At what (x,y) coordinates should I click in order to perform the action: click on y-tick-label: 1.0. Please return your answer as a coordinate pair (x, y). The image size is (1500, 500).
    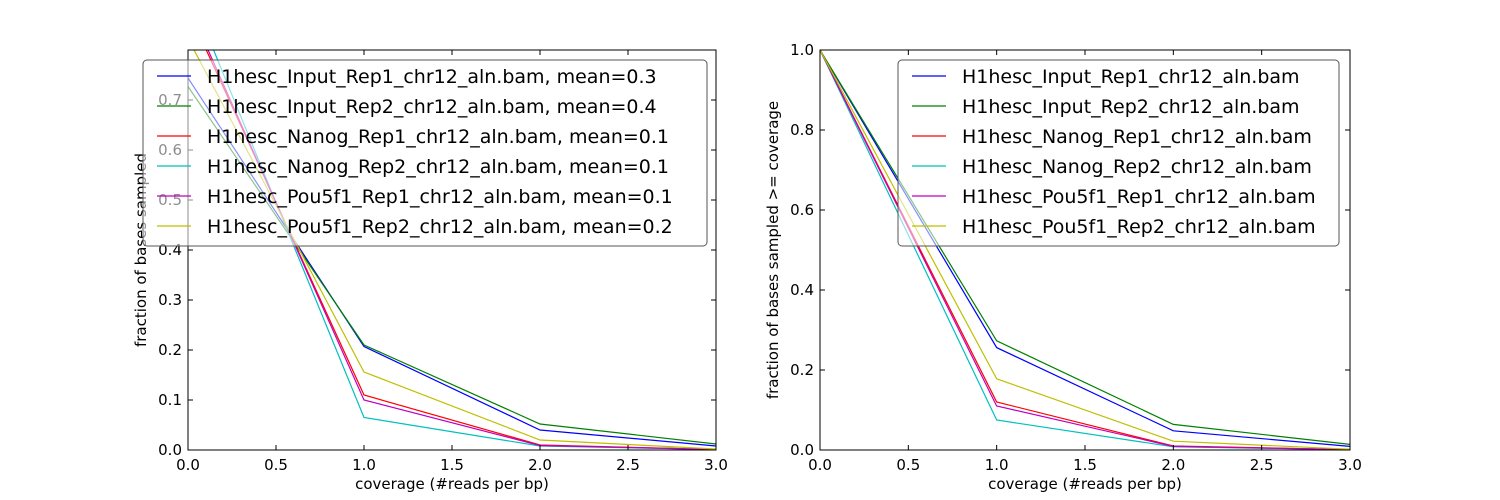
    Looking at the image, I should click on (802, 50).